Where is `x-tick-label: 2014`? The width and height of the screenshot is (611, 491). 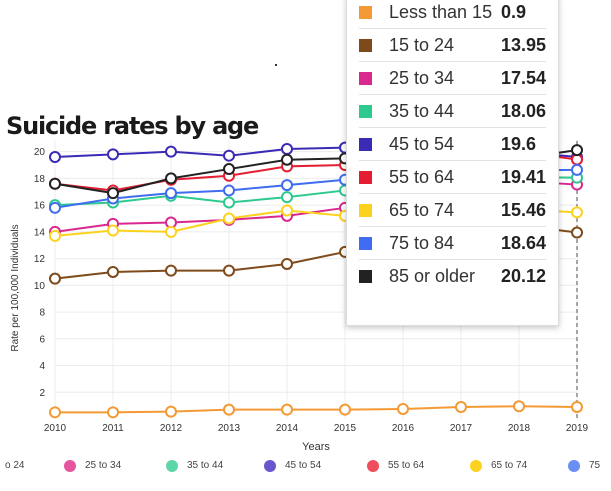
x-tick-label: 2014 is located at coordinates (287, 428).